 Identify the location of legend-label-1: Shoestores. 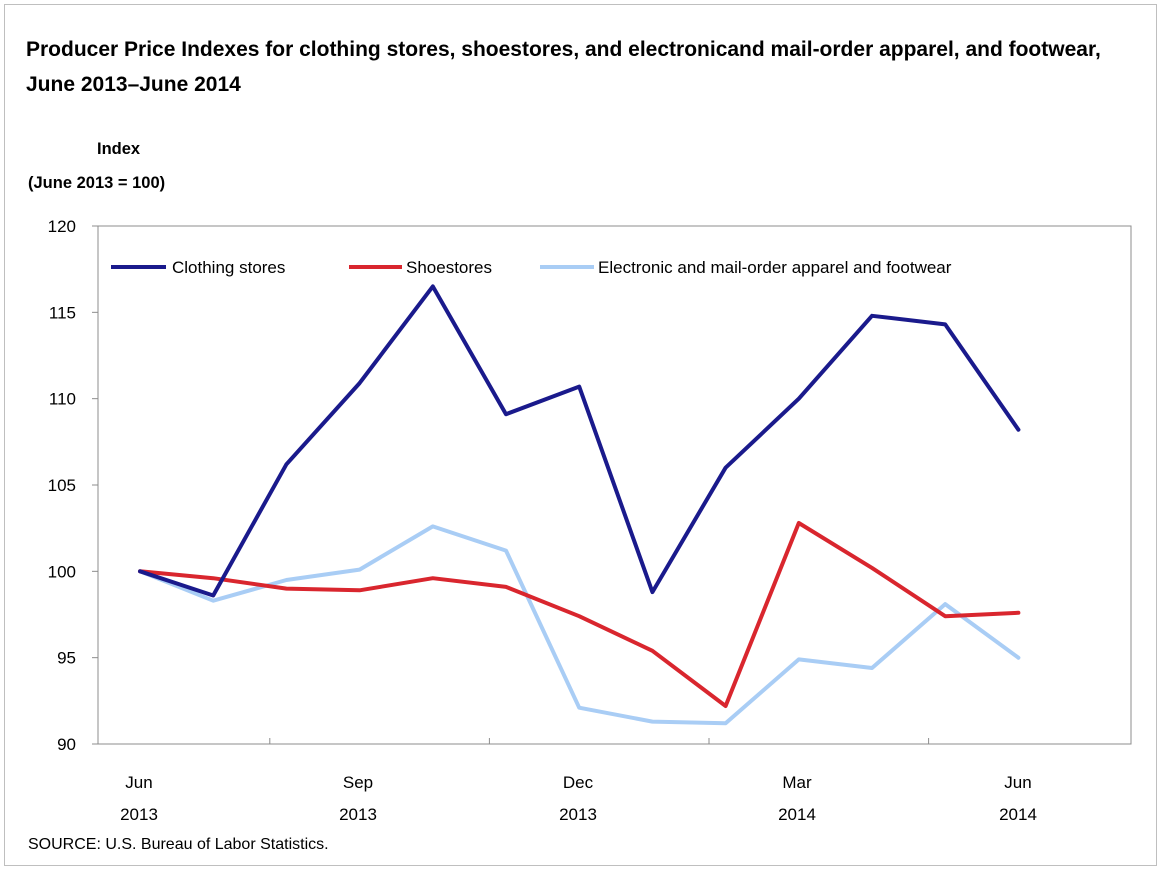
(449, 267).